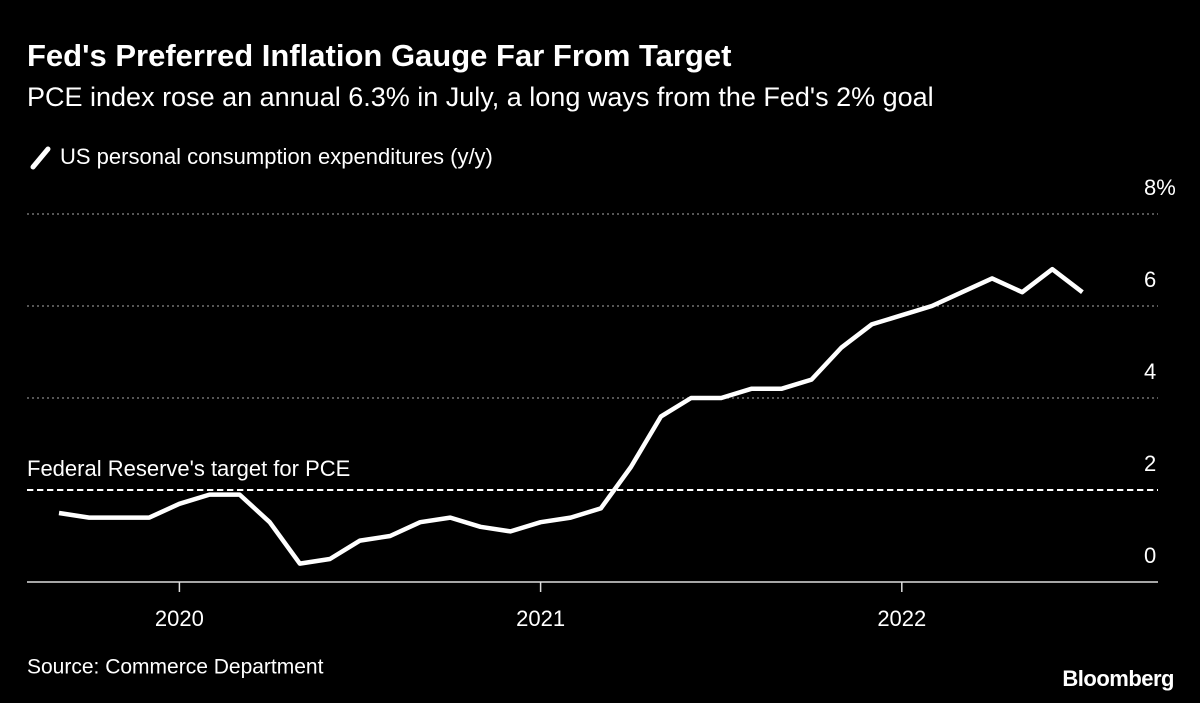  I want to click on y-tick-label: 0, so click(1150, 555).